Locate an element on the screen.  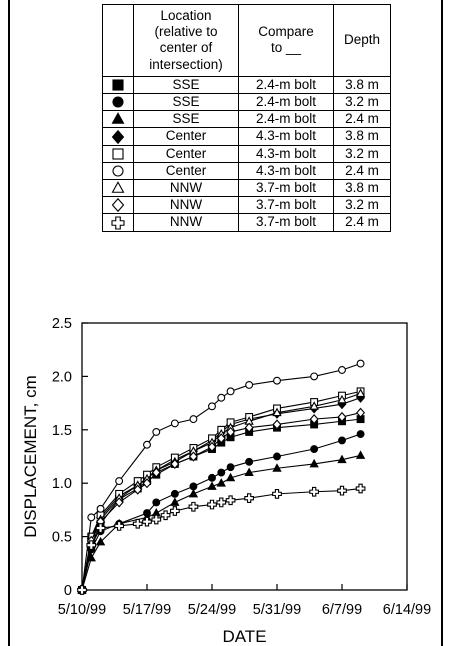
legend-compare-cell: 4.3-m bolt is located at coordinates (286, 136).